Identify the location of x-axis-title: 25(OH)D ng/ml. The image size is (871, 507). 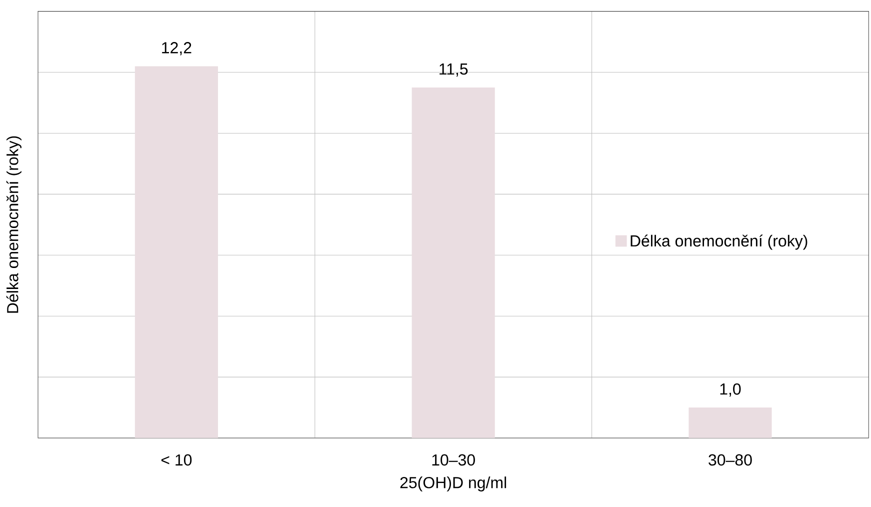
(453, 484).